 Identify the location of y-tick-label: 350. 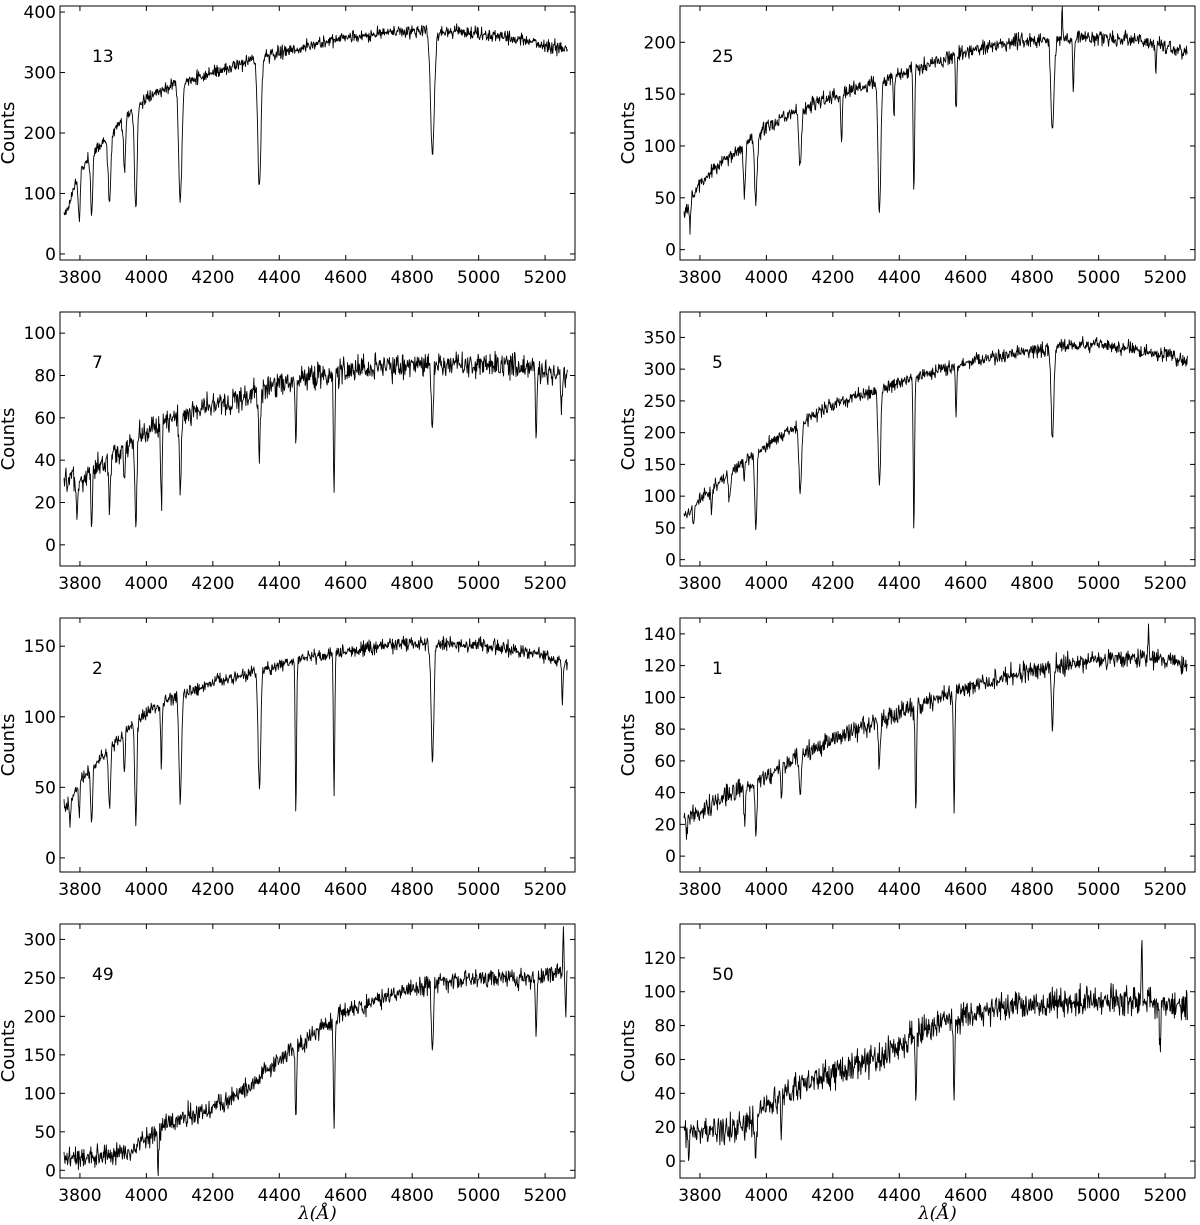
(660, 338).